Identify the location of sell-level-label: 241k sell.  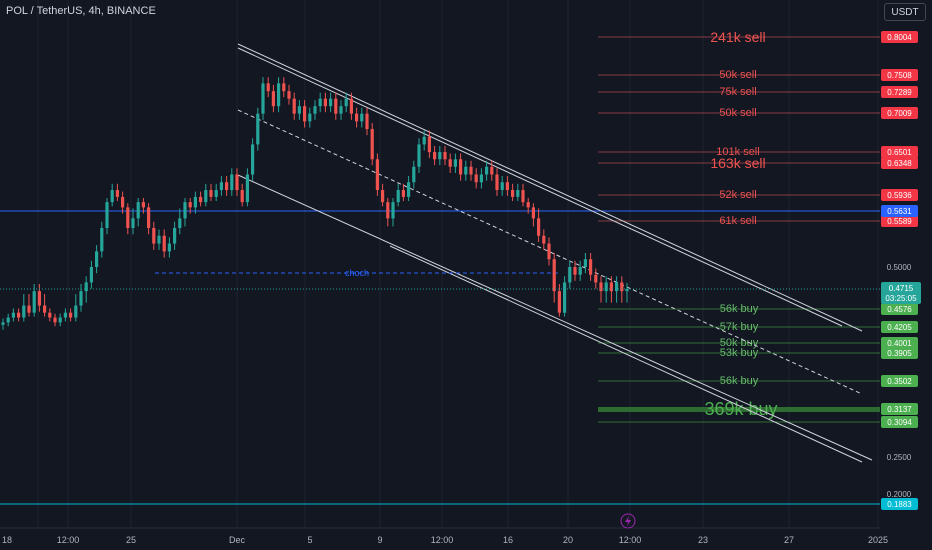
(737, 37).